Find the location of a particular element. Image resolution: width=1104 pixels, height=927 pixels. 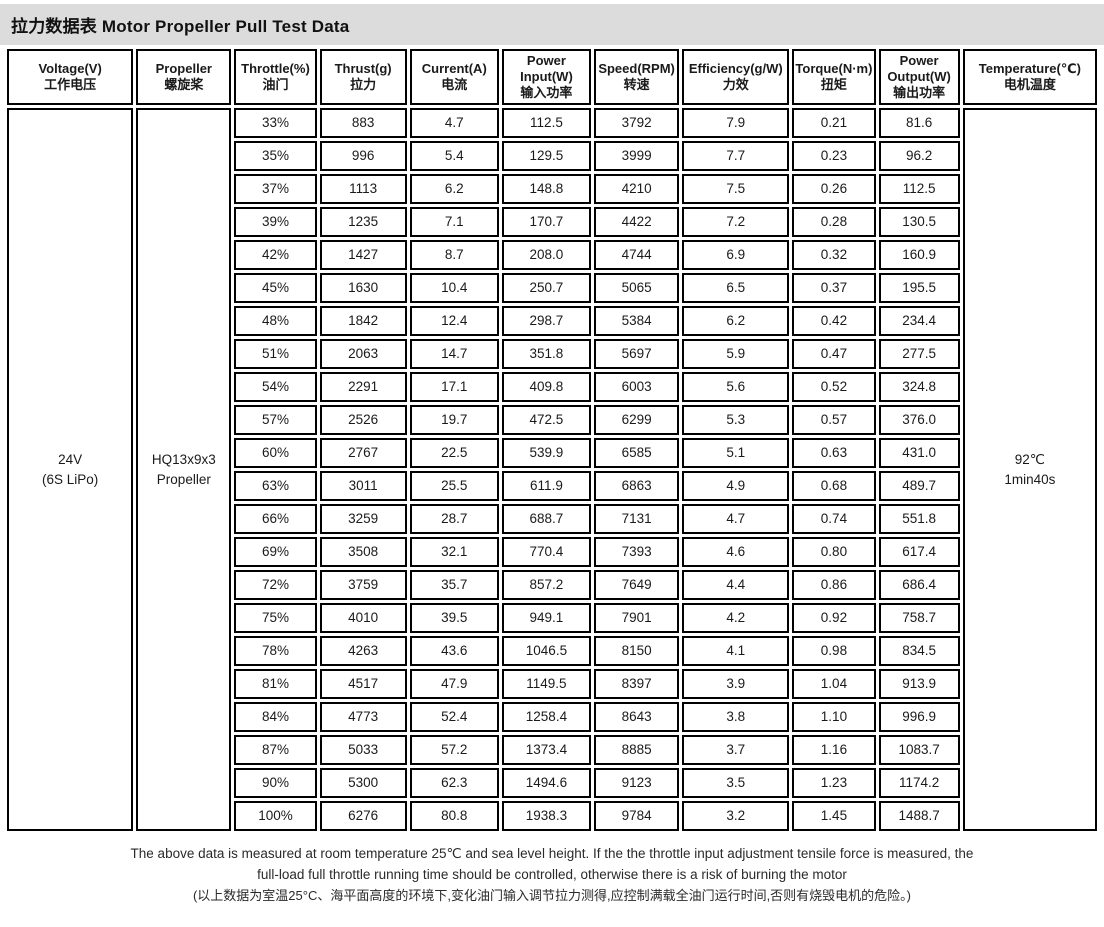

col-header-throttle-zh: 油门 is located at coordinates (275, 84).